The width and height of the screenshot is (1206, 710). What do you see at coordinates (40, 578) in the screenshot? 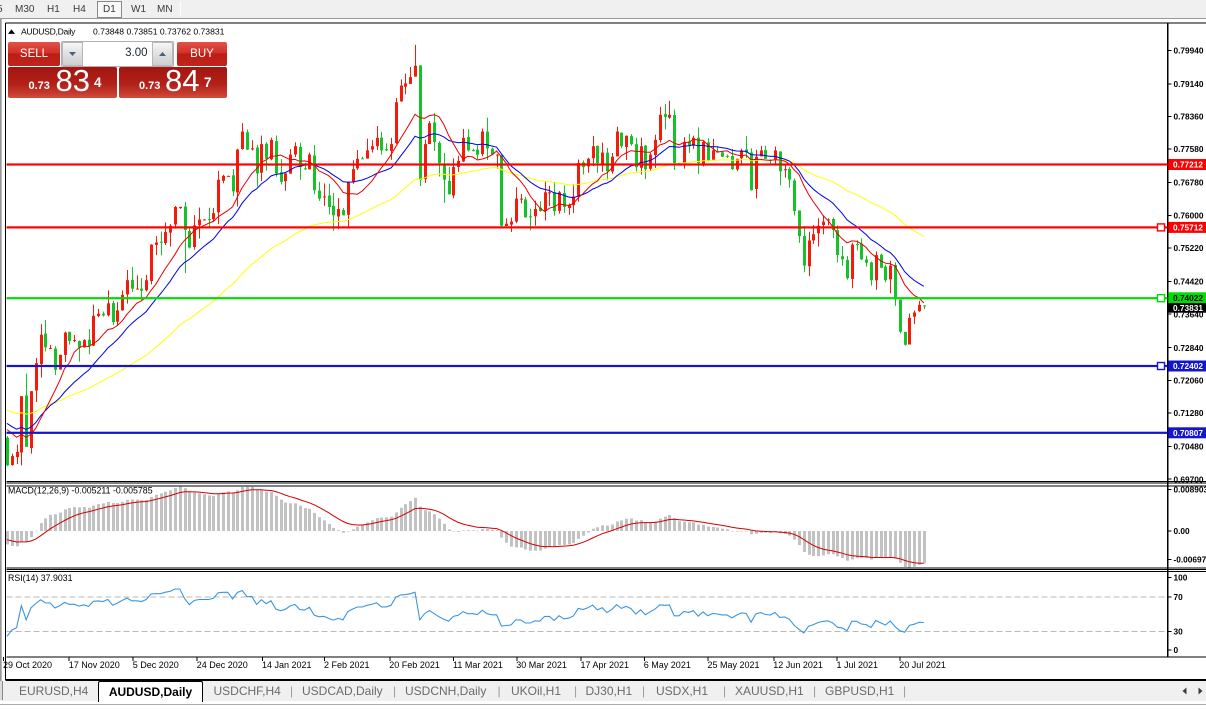
I see `svg-text: RSI(14) 37.9031` at bounding box center [40, 578].